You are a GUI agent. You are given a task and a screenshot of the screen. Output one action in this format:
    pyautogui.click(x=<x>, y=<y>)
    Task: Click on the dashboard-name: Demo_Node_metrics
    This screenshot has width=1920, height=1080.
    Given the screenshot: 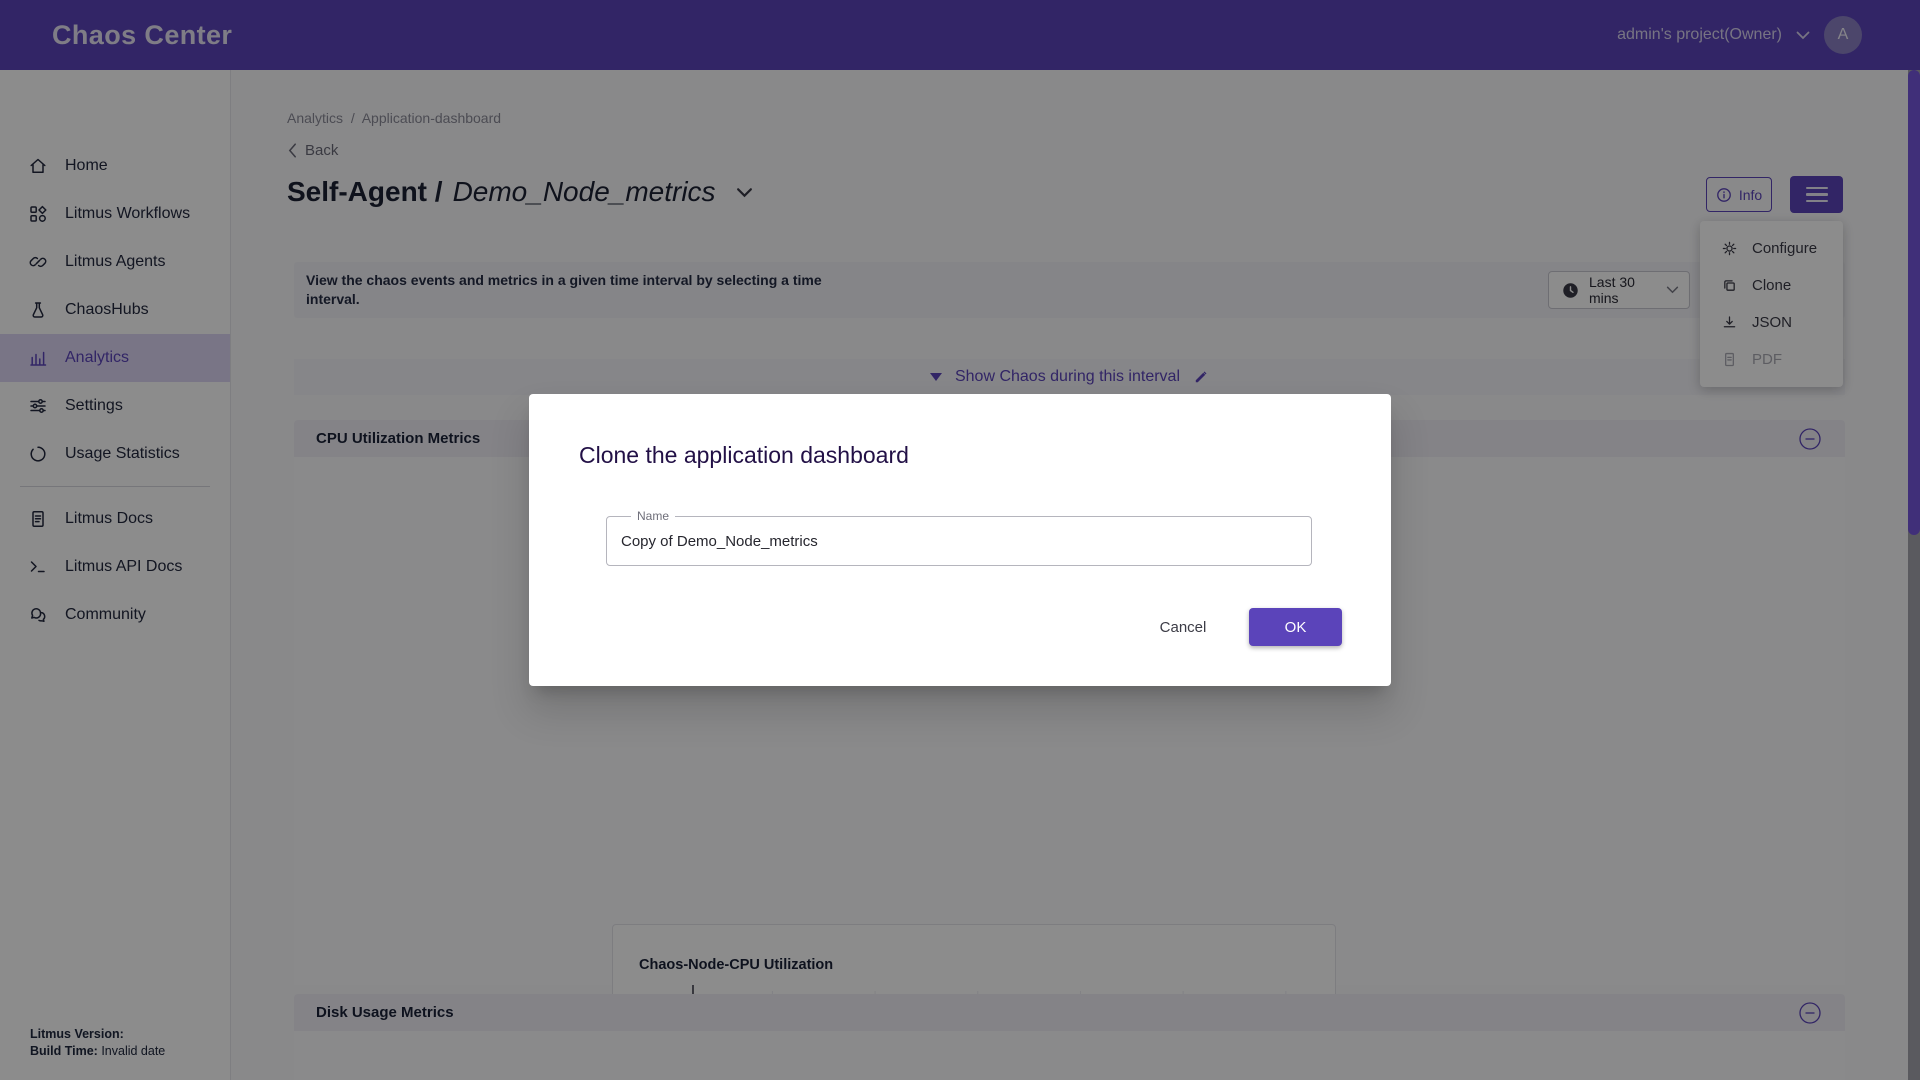 What is the action you would take?
    pyautogui.click(x=584, y=191)
    